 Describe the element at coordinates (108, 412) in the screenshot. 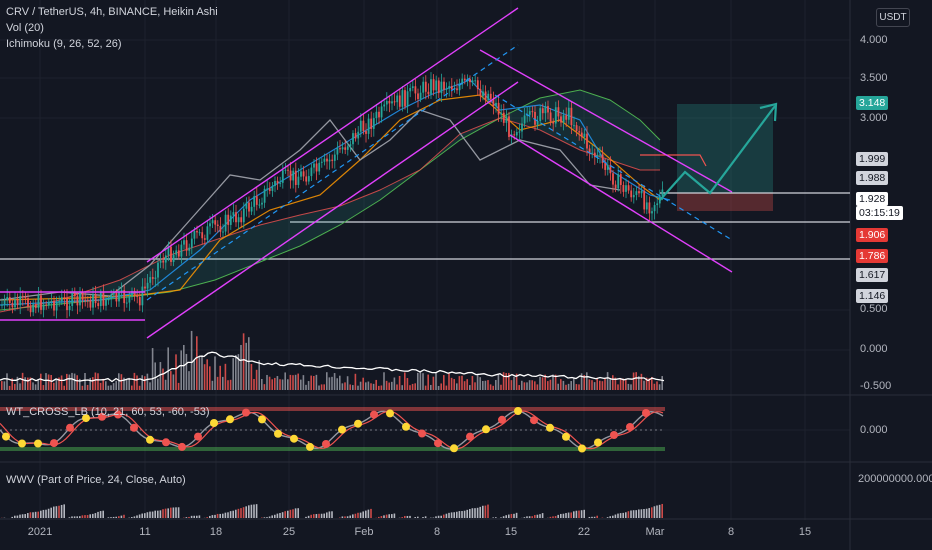

I see `wt-cross-legend: WT_CROSS_LB (10, 21, 60, 53, -60, -53)` at that location.